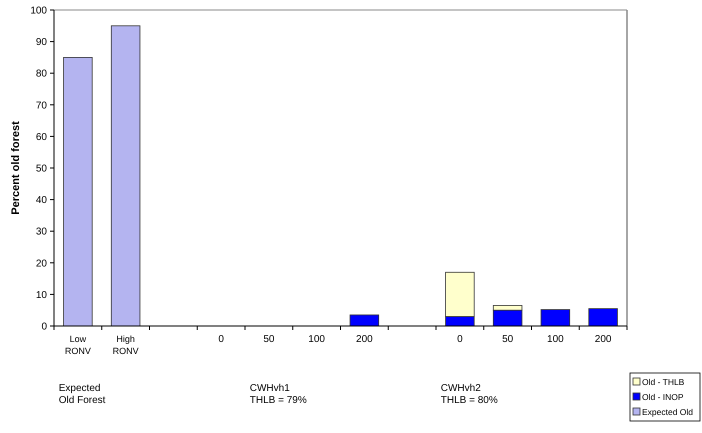 The height and width of the screenshot is (433, 702). Describe the element at coordinates (42, 106) in the screenshot. I see `y-tick-label: 70` at that location.